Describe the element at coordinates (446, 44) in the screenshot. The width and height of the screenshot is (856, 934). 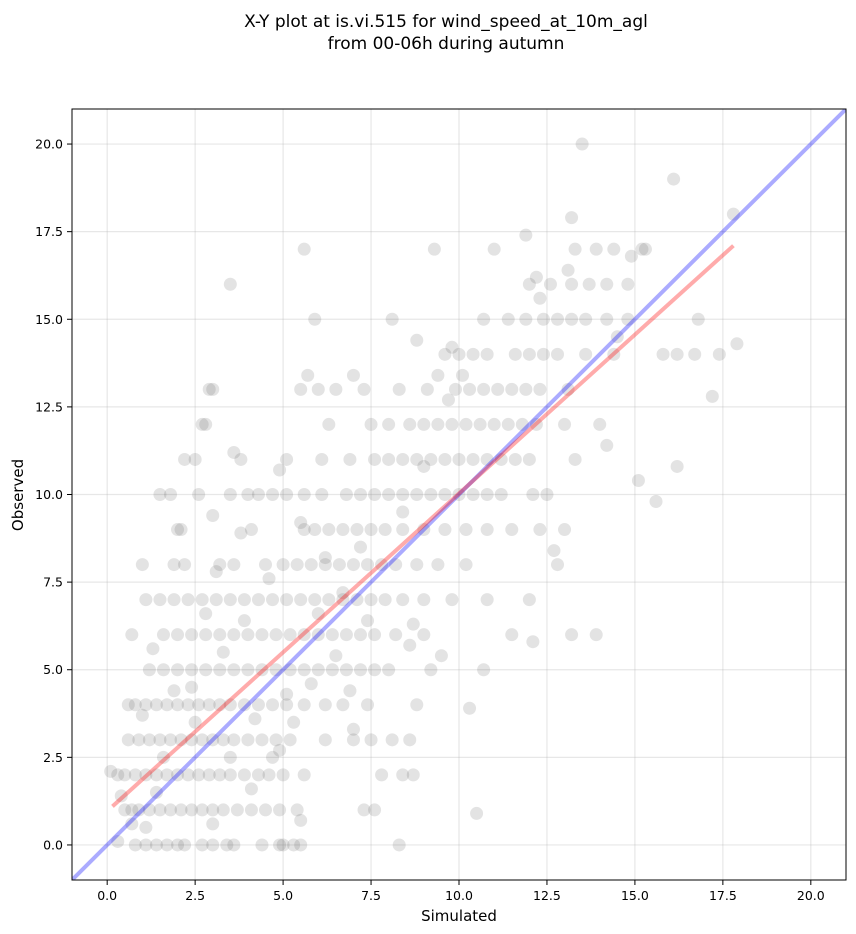
I see `chart-subtitle: from 00-06h during autumn` at that location.